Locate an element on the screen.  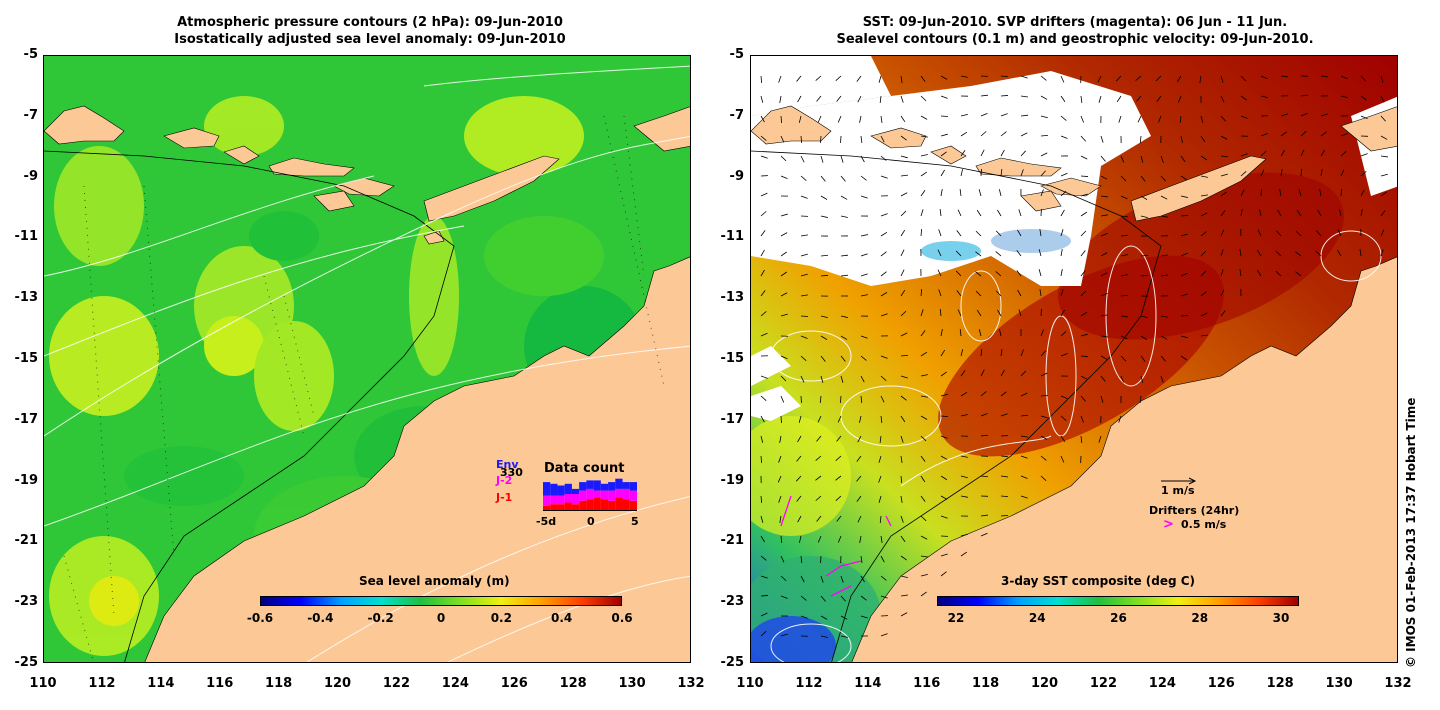
sla-colorbar-tick-0: -0.6 is located at coordinates (260, 618).